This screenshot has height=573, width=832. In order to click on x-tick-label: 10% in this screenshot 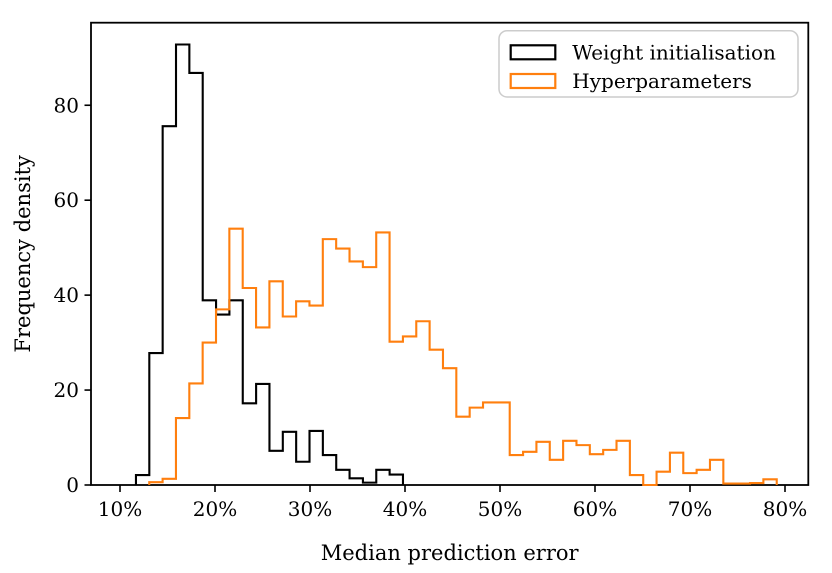, I will do `click(120, 509)`.